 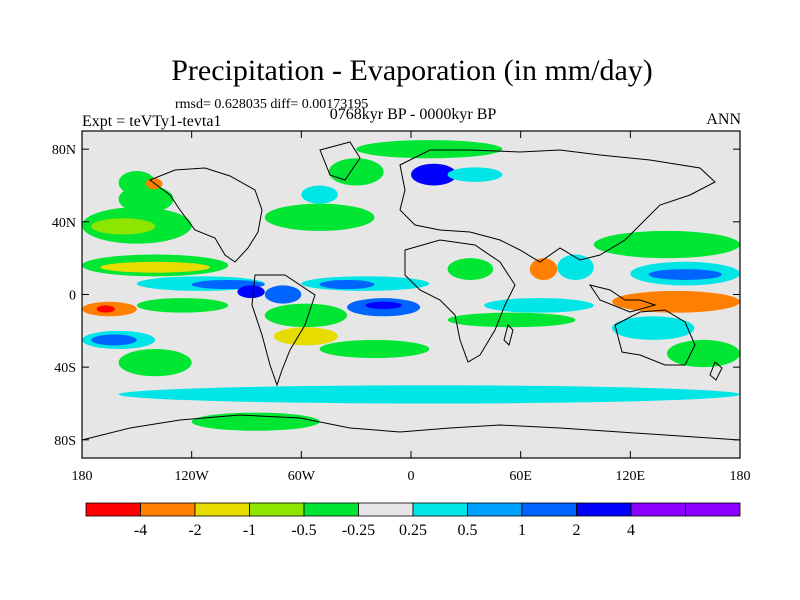 I want to click on coast-africa, so click(x=460, y=301).